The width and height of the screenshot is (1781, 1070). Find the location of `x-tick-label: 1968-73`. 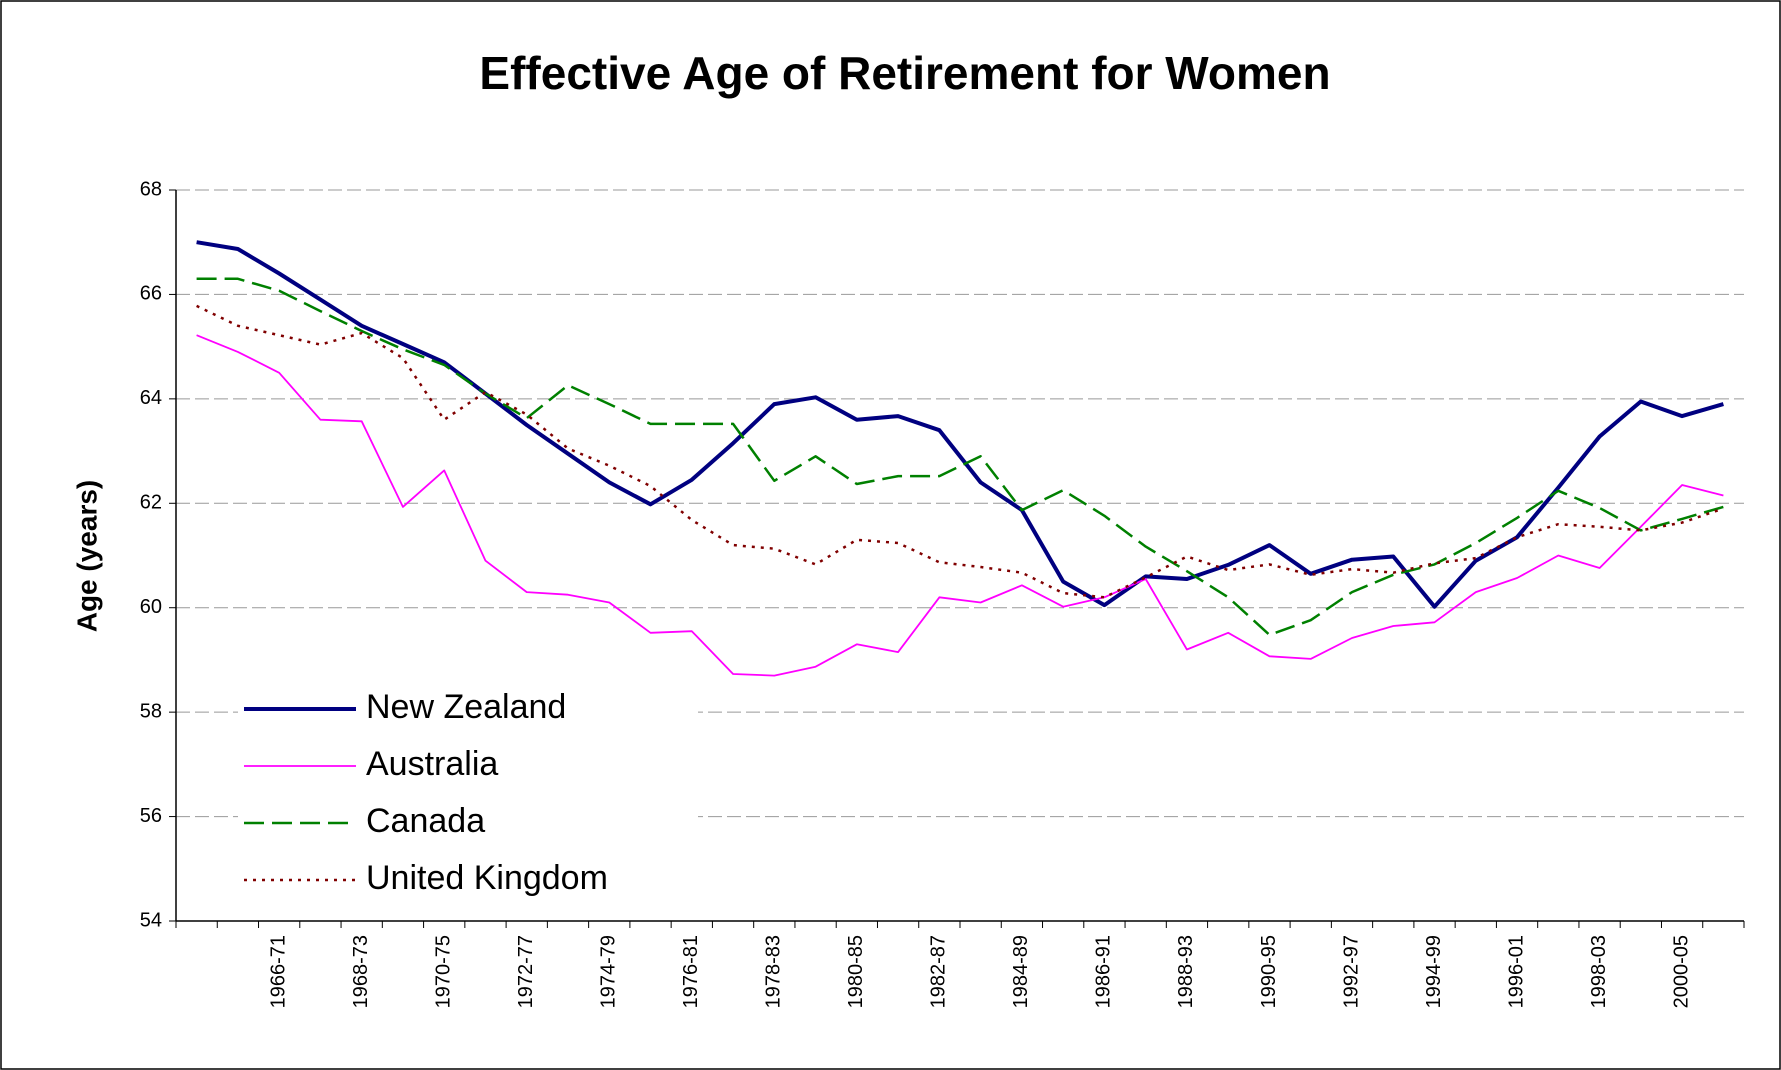

x-tick-label: 1968-73 is located at coordinates (361, 971).